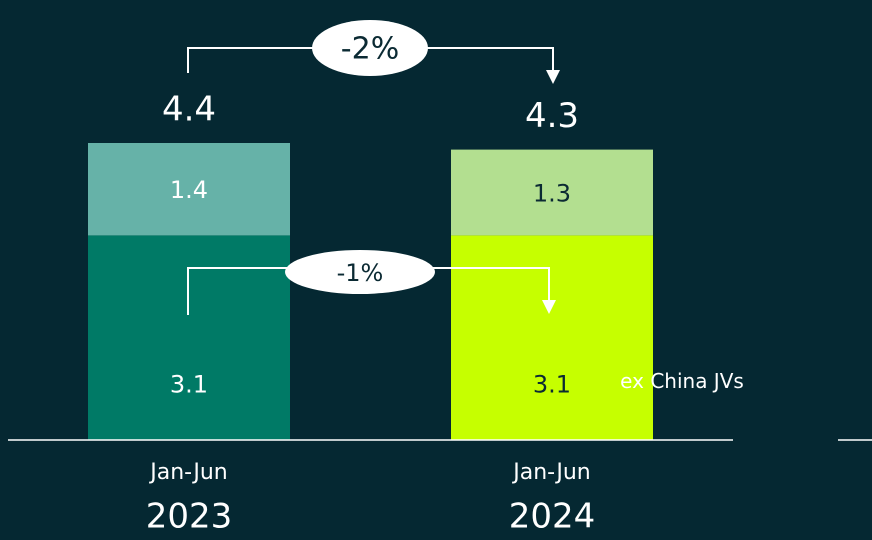  I want to click on x-tick-label: 2023, so click(189, 517).